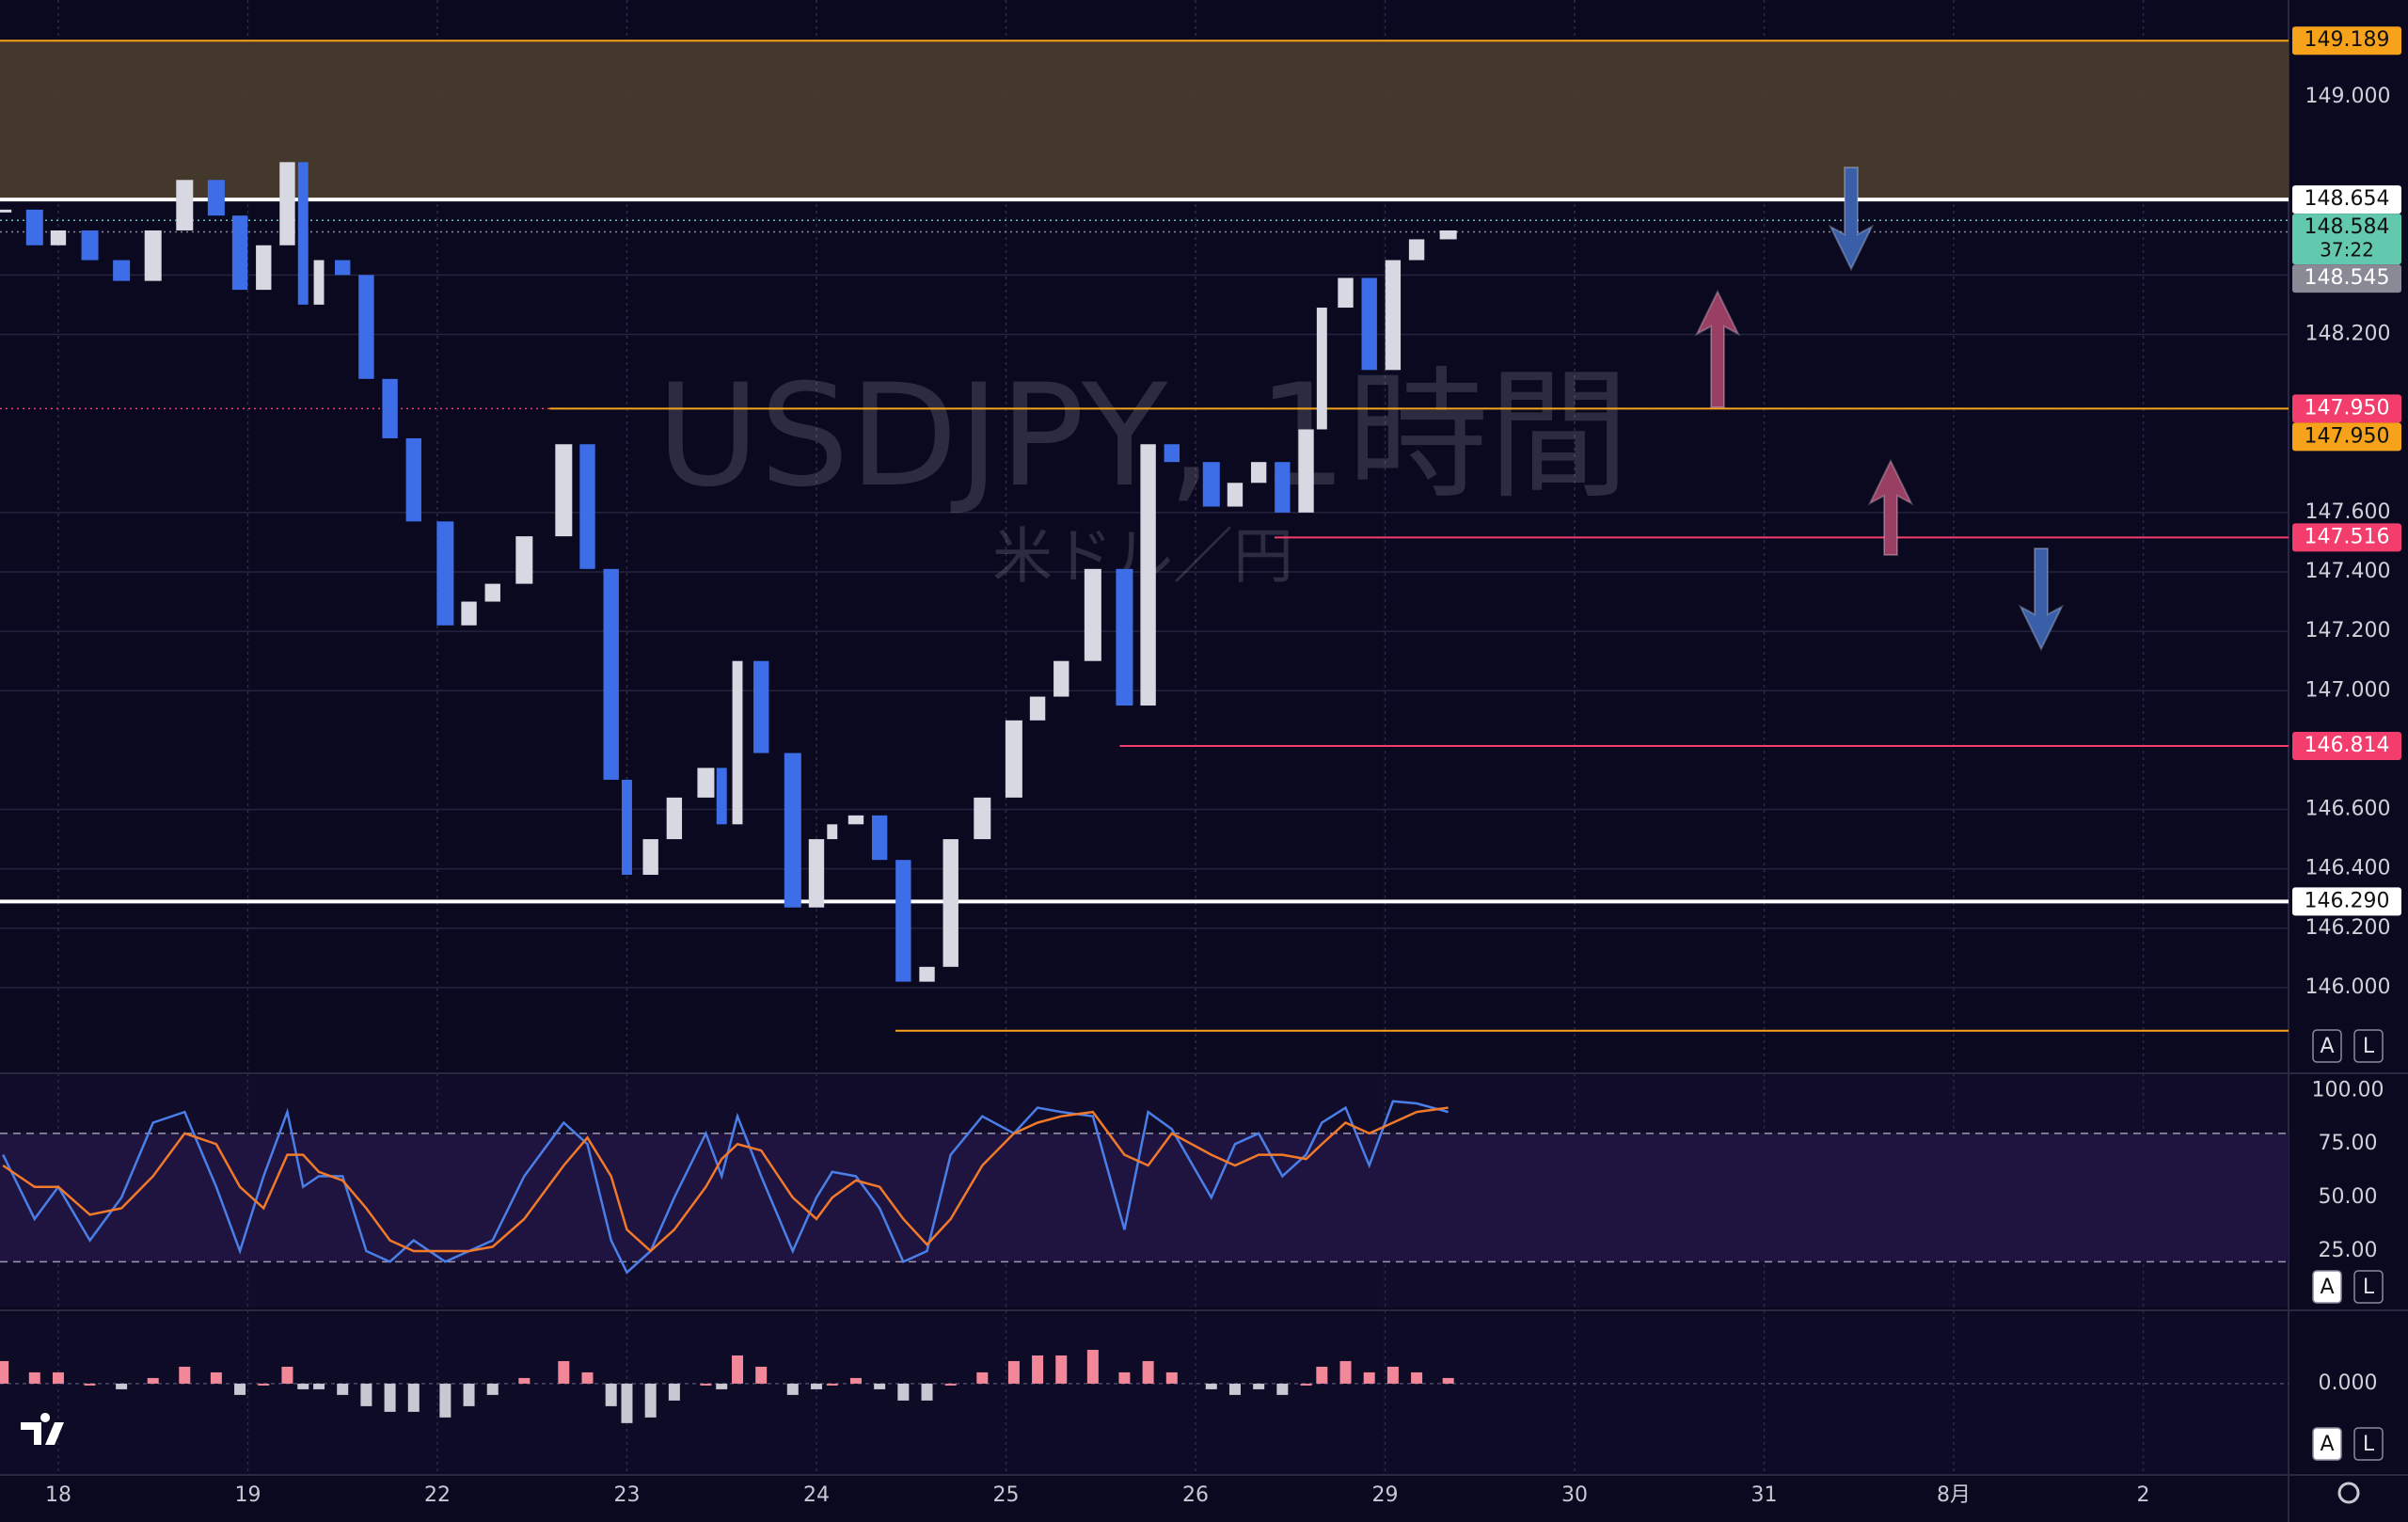  What do you see at coordinates (2348, 97) in the screenshot?
I see `y-tick-label: 149.000` at bounding box center [2348, 97].